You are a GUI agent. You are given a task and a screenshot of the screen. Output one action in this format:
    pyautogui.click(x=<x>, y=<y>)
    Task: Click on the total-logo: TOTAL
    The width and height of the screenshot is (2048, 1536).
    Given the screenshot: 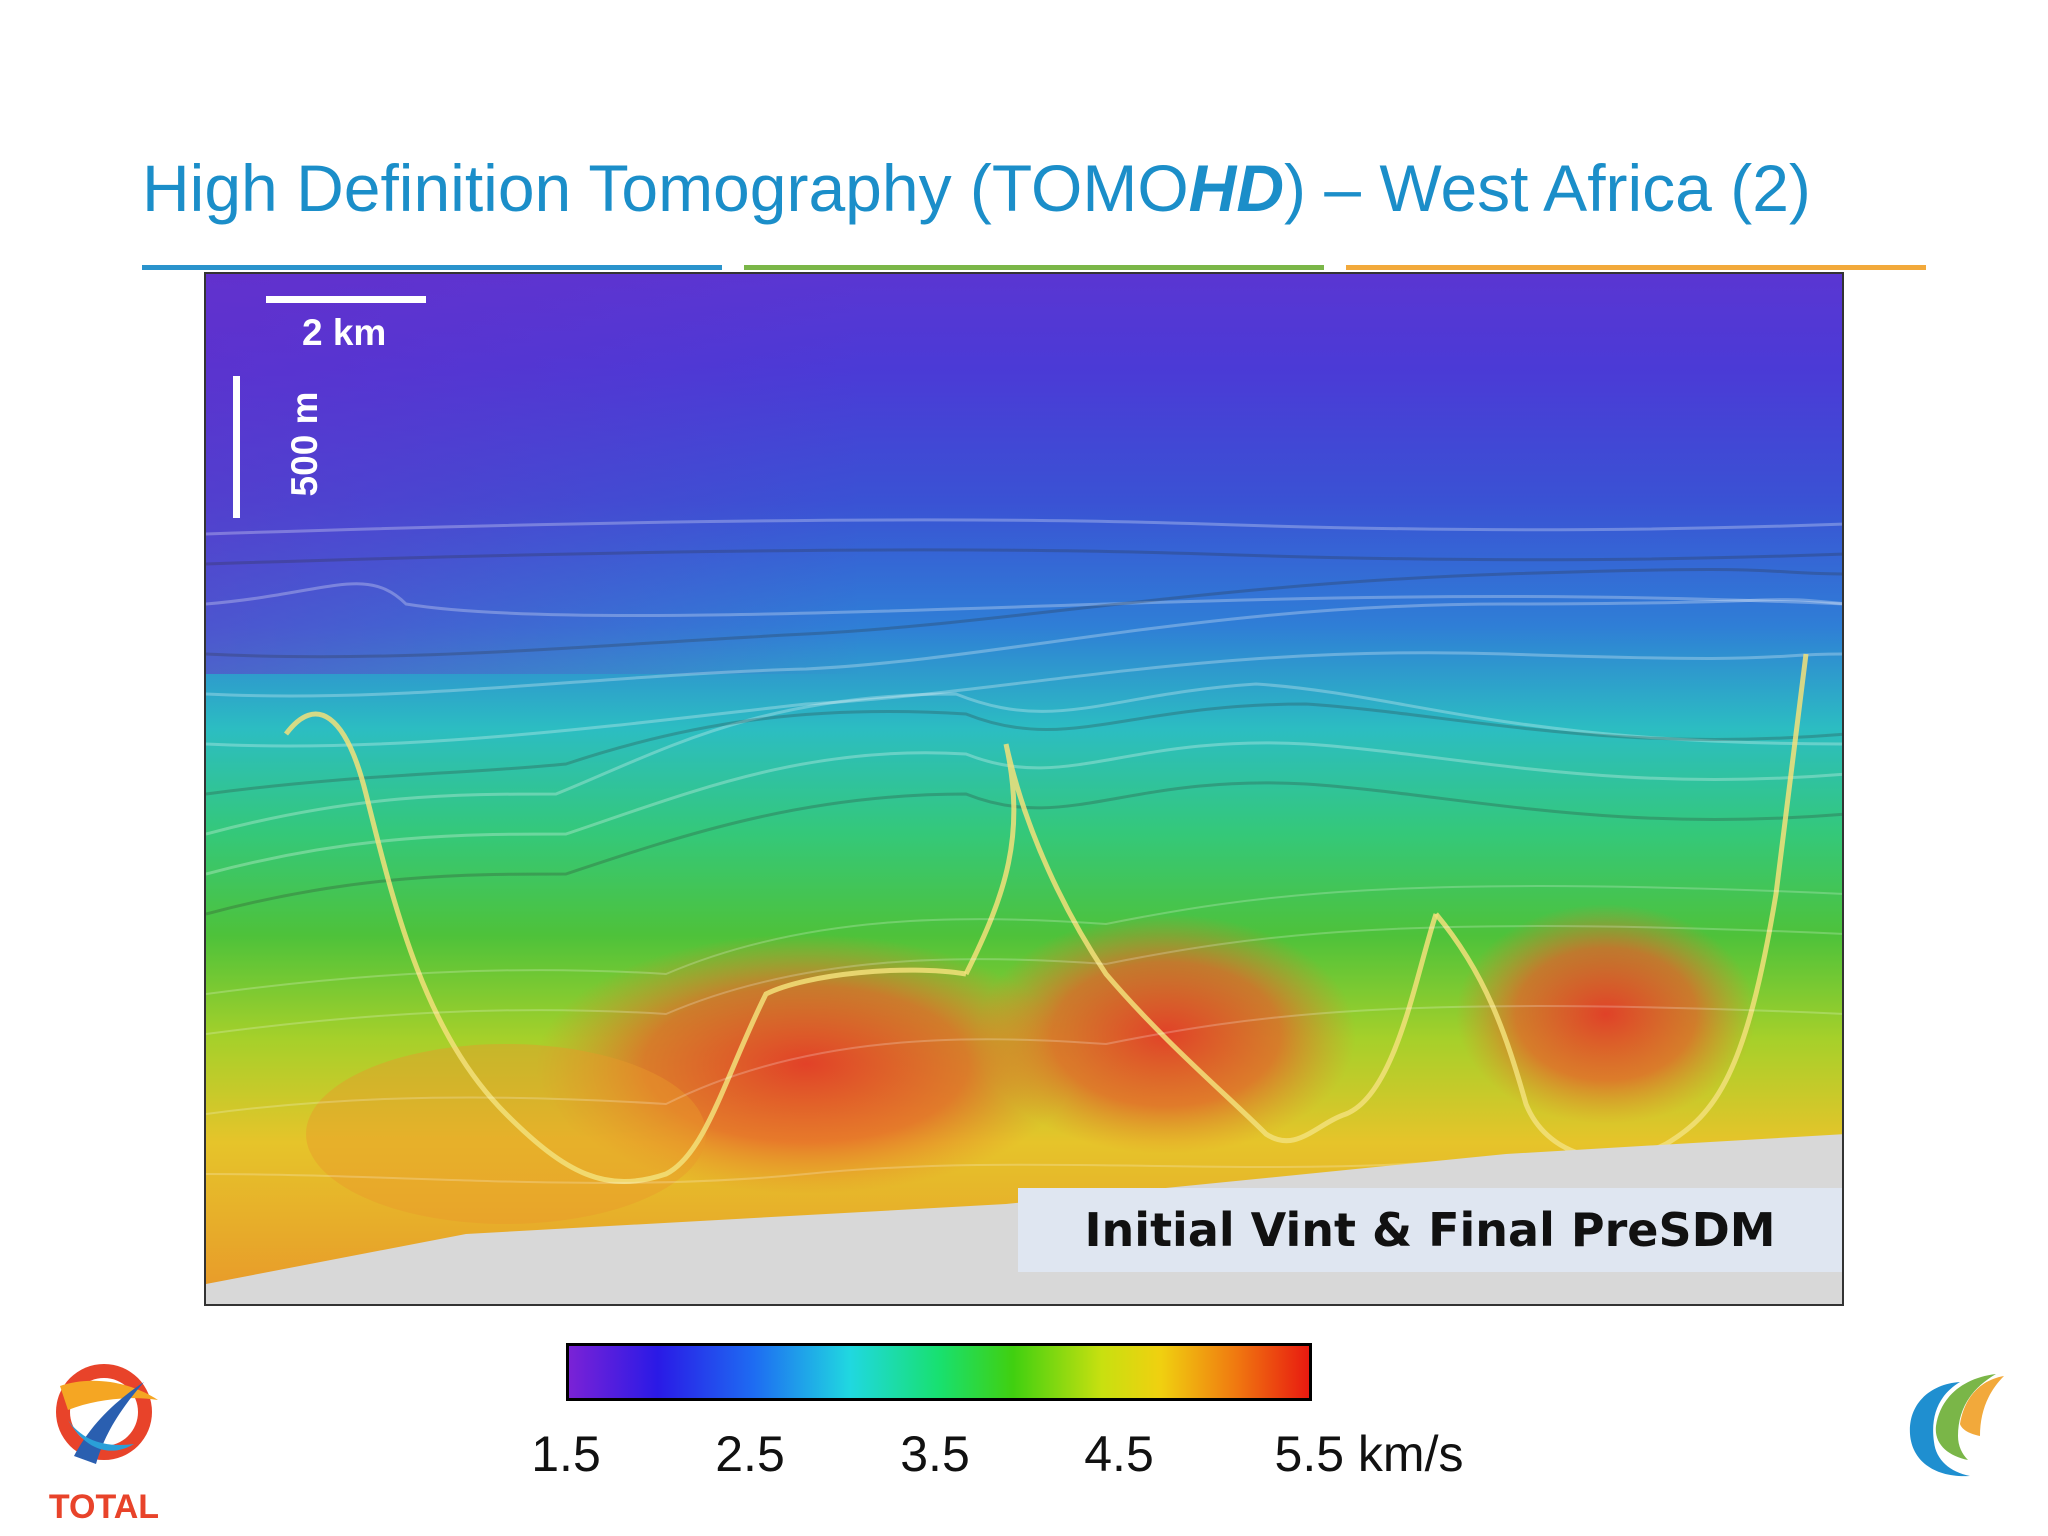 What is the action you would take?
    pyautogui.click(x=108, y=1437)
    